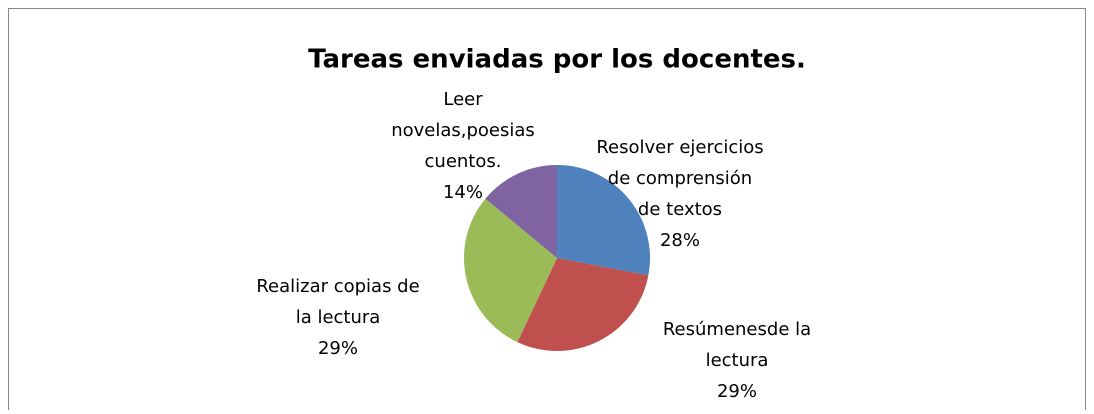 The image size is (1094, 414). I want to click on slice-value-label: 14%, so click(463, 192).